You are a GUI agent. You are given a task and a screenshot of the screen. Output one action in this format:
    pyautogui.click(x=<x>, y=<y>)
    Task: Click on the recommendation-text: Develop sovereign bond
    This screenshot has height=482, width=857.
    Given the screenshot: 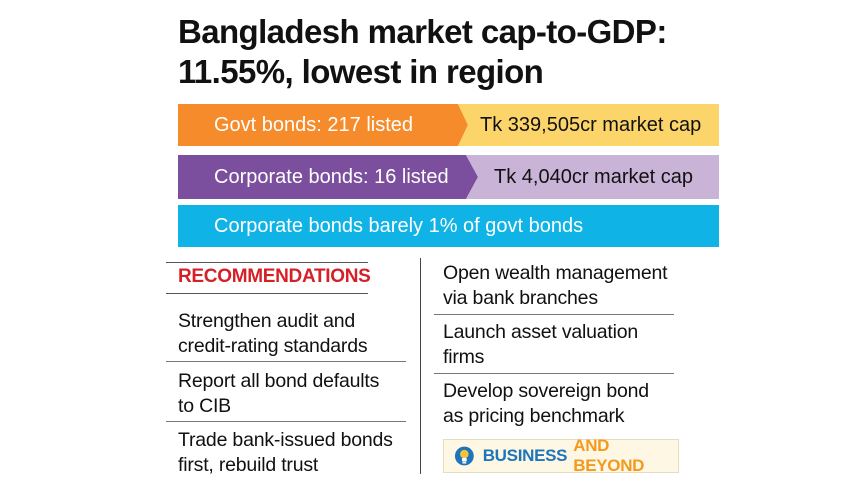 What is the action you would take?
    pyautogui.click(x=546, y=391)
    